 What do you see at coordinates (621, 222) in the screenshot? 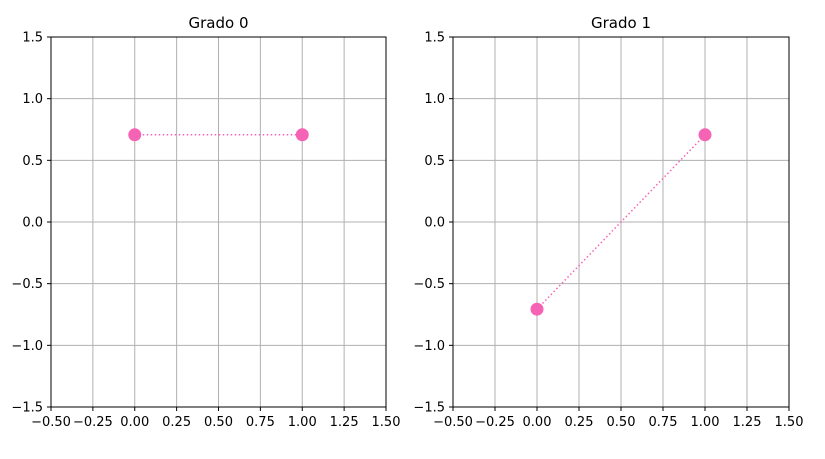
I see `series-line` at bounding box center [621, 222].